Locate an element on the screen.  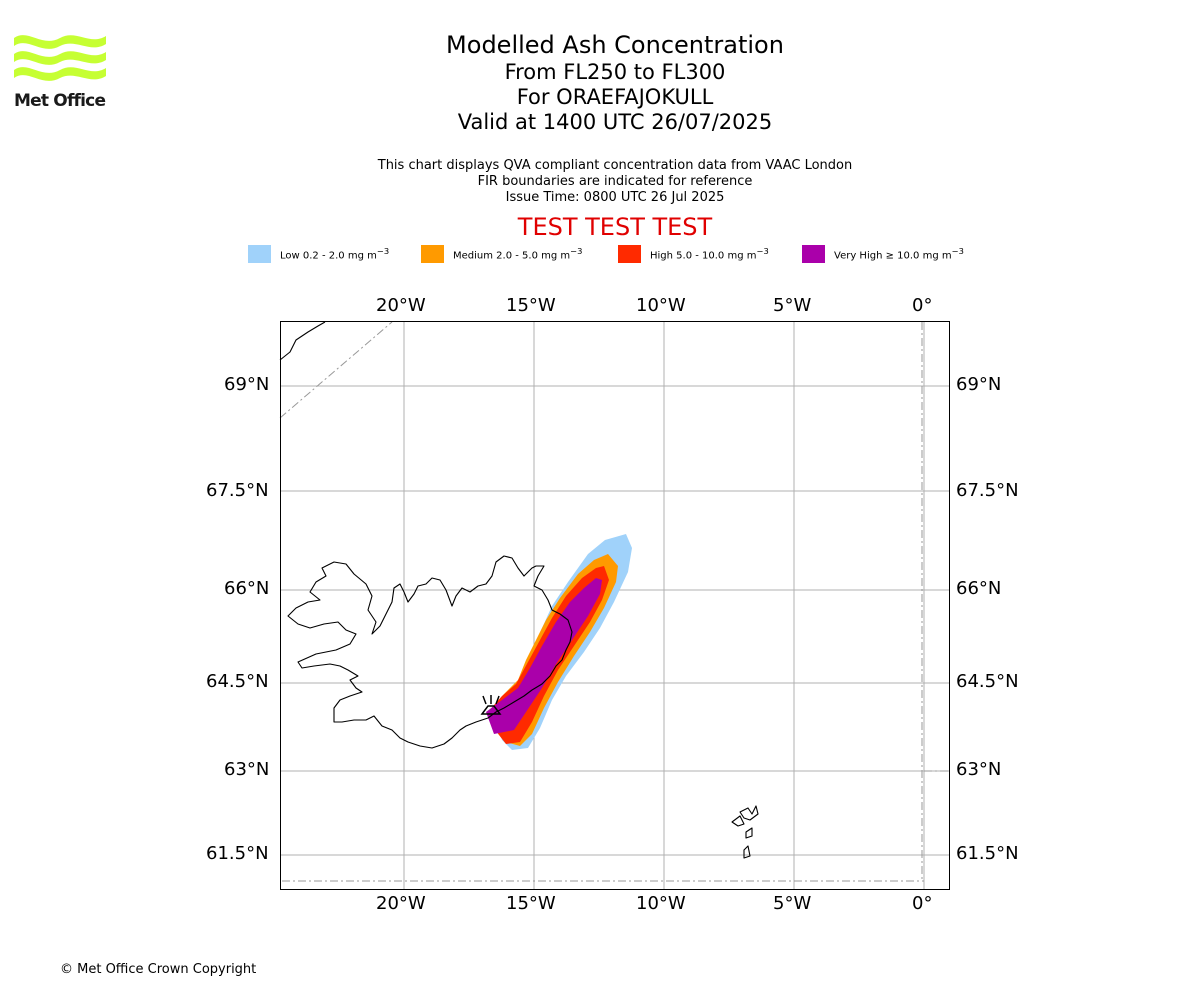
legend-very-high: Very High ≥ 10.0 mg m−3 is located at coordinates (883, 254).